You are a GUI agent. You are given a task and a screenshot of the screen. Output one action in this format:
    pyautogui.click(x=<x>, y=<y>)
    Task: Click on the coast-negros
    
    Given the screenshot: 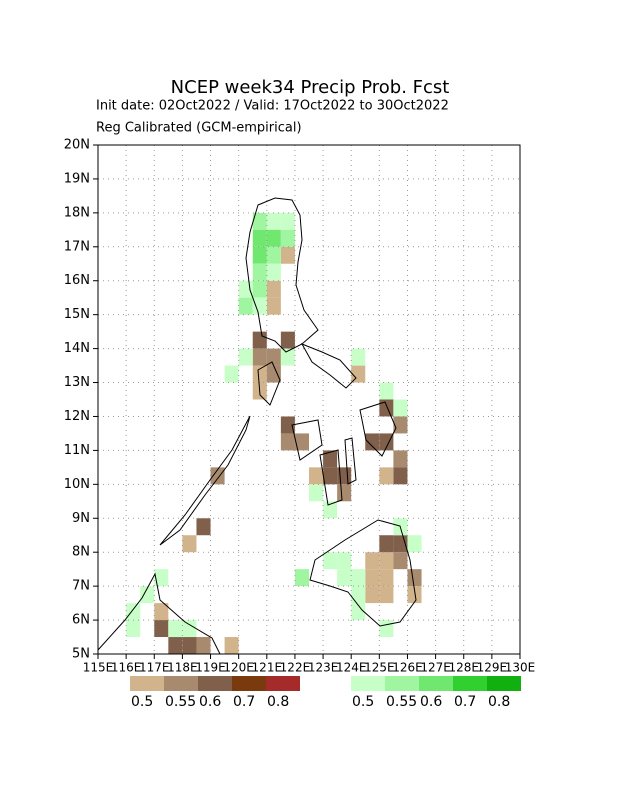 What is the action you would take?
    pyautogui.click(x=331, y=477)
    